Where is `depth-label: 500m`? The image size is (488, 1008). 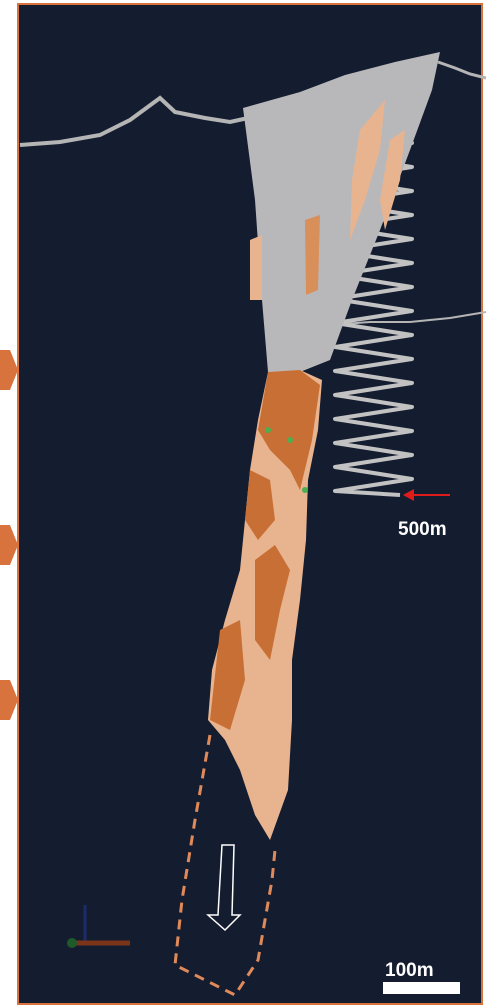
depth-label: 500m is located at coordinates (422, 529).